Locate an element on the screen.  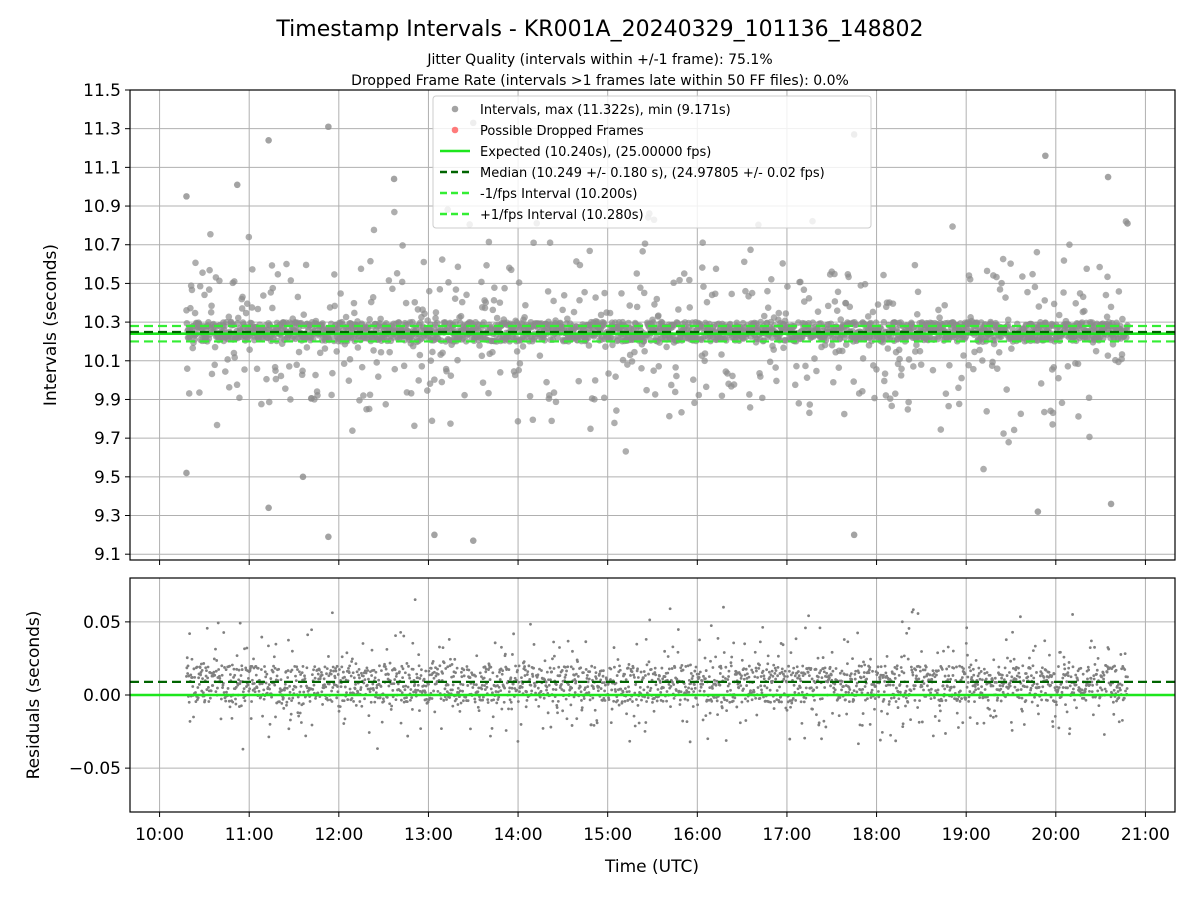
top-y-tick-label: 11.1 is located at coordinates (102, 168).